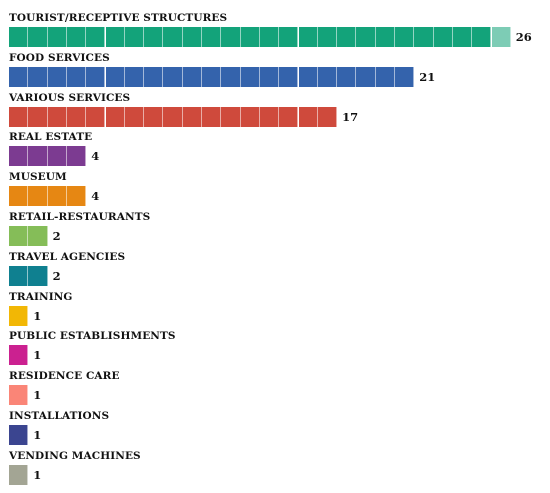  What do you see at coordinates (523, 37) in the screenshot?
I see `value-label: 26` at bounding box center [523, 37].